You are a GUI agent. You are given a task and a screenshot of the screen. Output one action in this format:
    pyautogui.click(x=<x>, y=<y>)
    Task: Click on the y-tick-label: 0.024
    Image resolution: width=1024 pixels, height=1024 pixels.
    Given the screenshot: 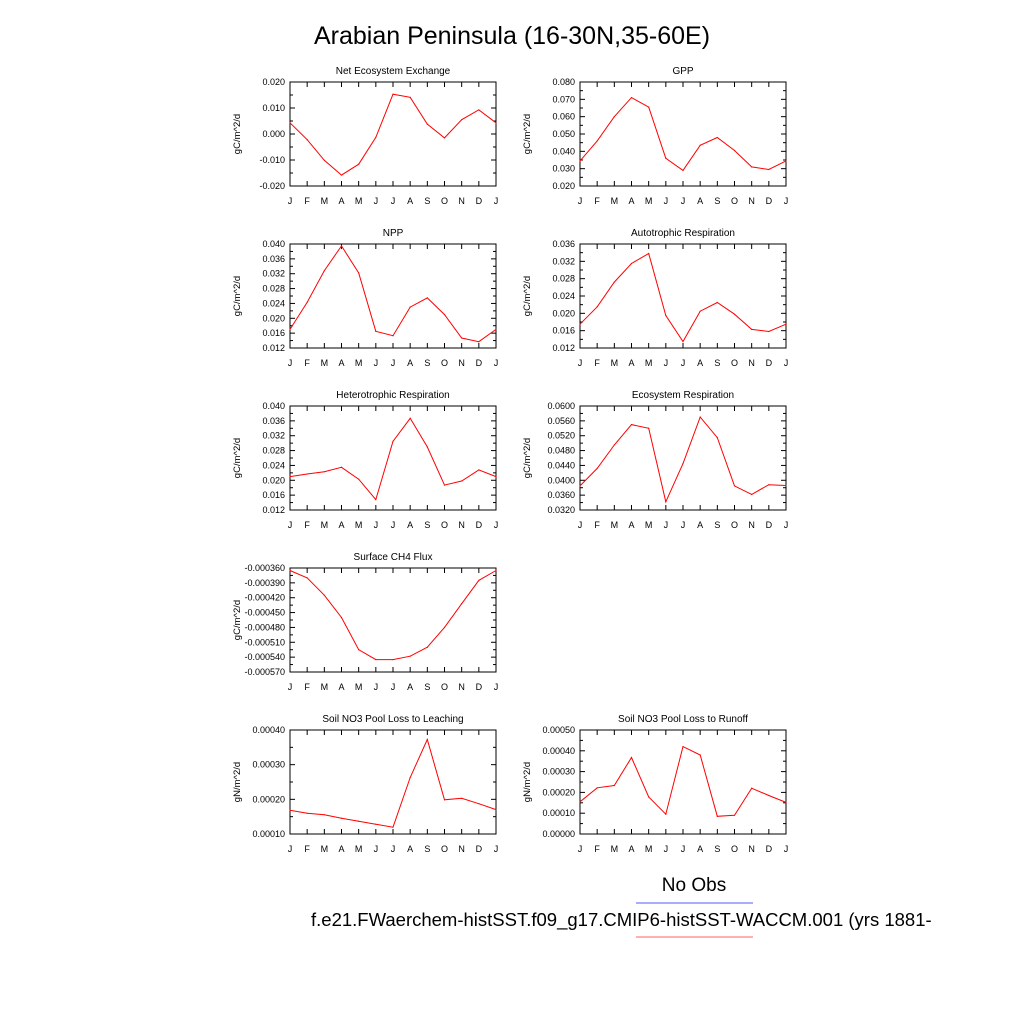 What is the action you would take?
    pyautogui.click(x=563, y=296)
    